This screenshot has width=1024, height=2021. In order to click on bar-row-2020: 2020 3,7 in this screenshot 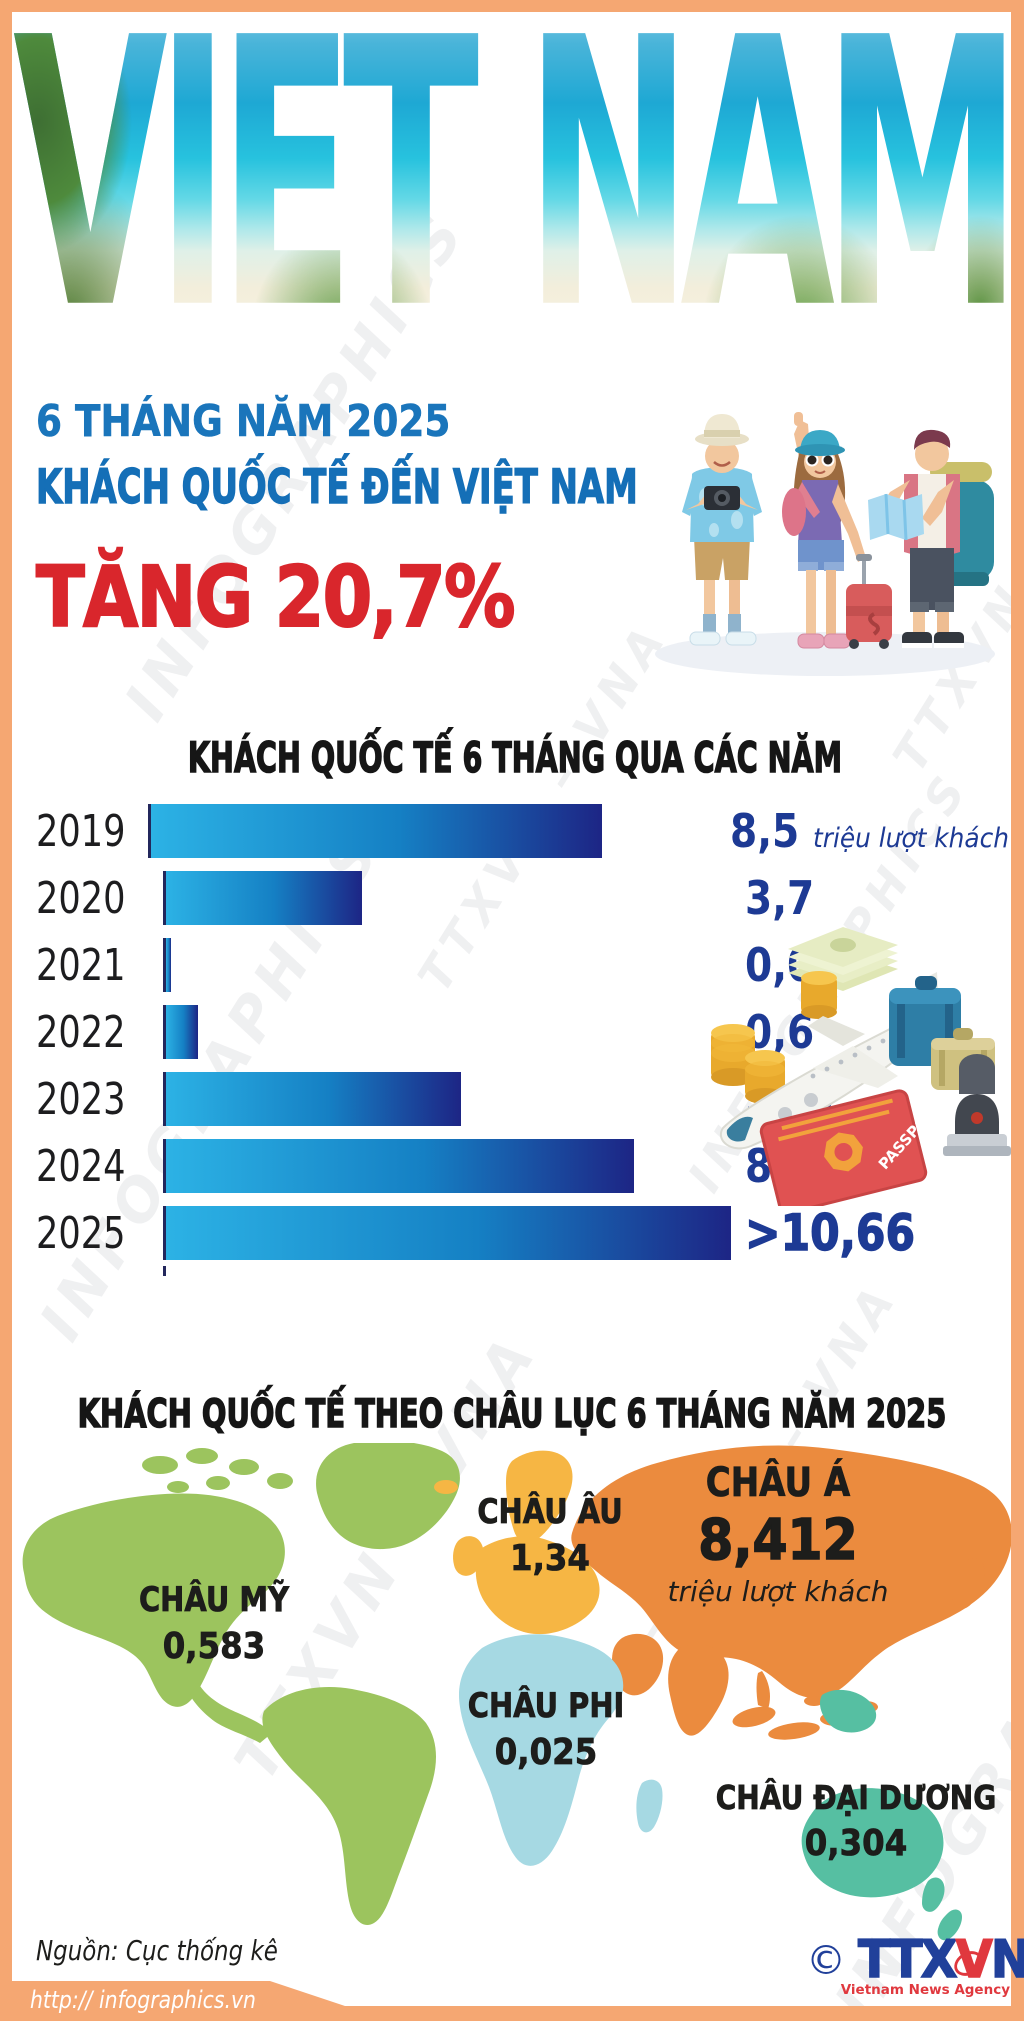, I will do `click(516, 898)`.